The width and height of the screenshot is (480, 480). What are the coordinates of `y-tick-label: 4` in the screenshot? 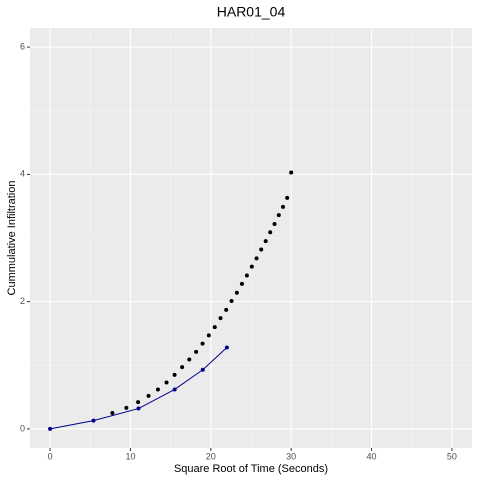 It's located at (22, 174).